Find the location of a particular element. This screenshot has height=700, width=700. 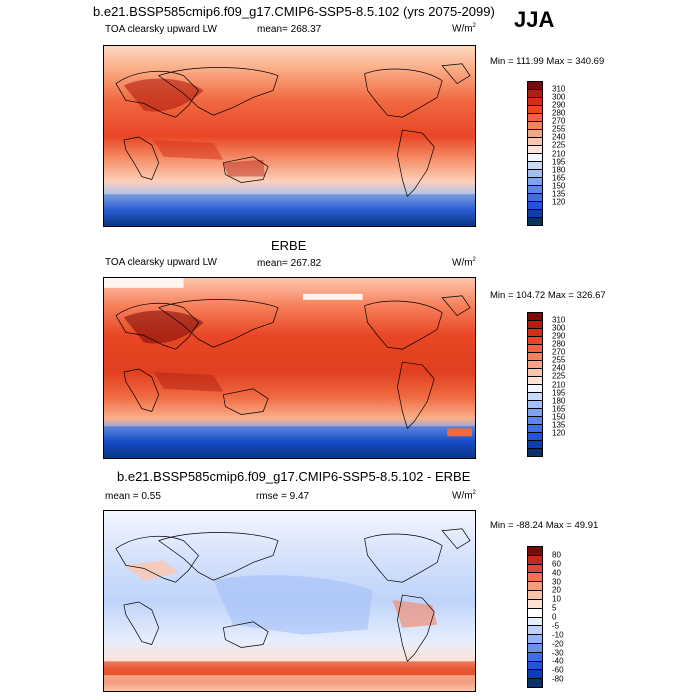

colorbar-tick-label: -20 is located at coordinates (558, 644).